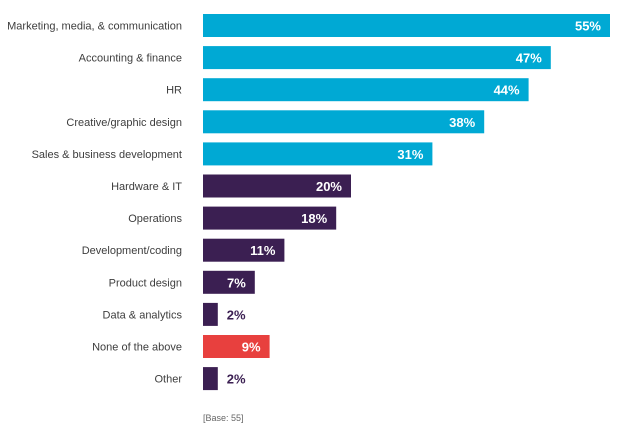  I want to click on category-label-marketing-media-communication: Marketing, media, & communication, so click(94, 27).